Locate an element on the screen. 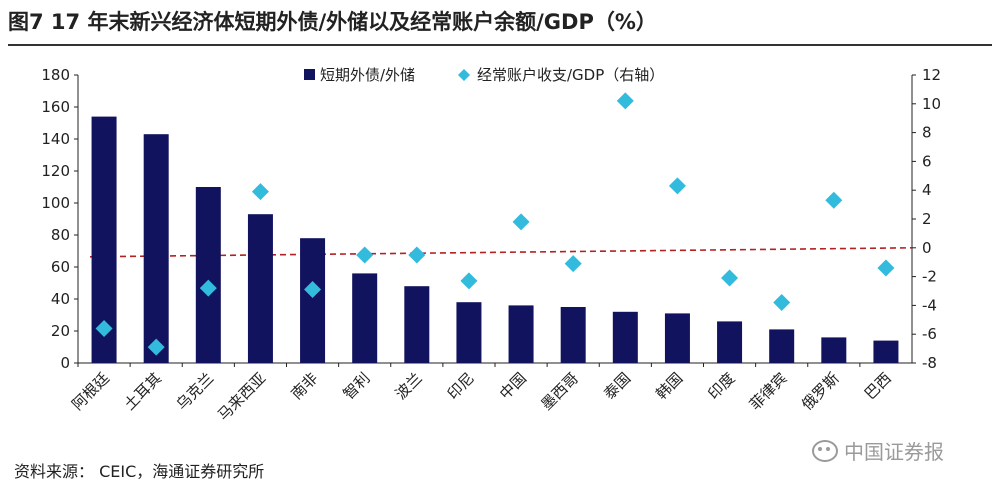 The image size is (1000, 492). right-tick-label: 4 is located at coordinates (927, 190).